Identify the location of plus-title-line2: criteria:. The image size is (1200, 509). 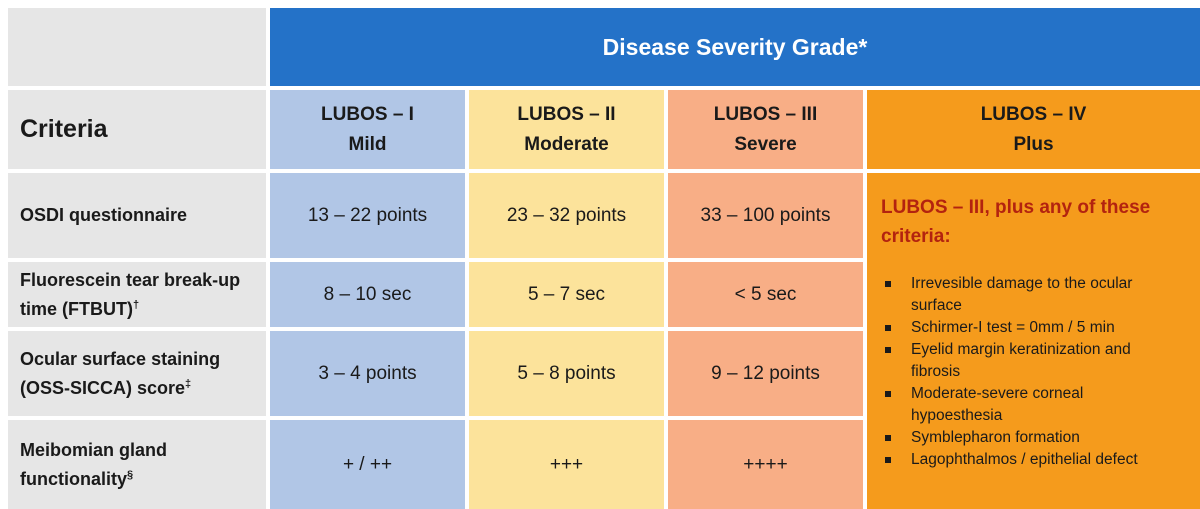
(916, 236).